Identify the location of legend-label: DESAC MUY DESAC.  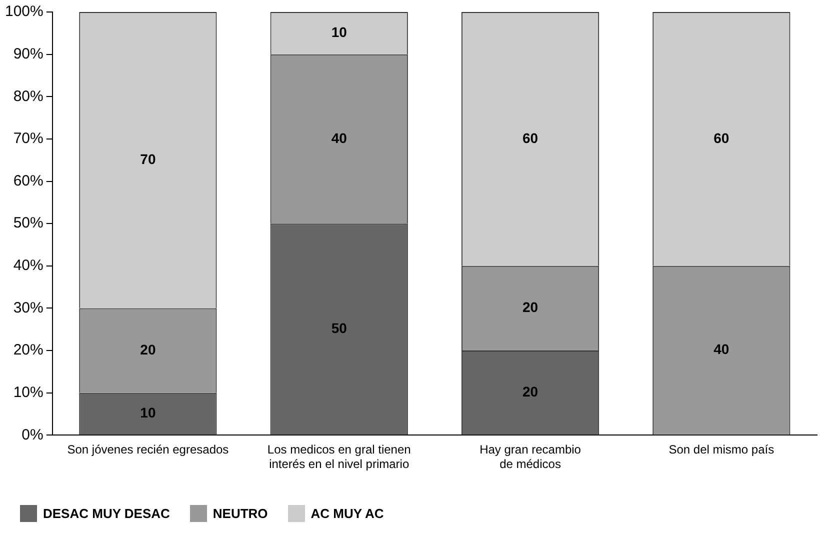
(106, 513).